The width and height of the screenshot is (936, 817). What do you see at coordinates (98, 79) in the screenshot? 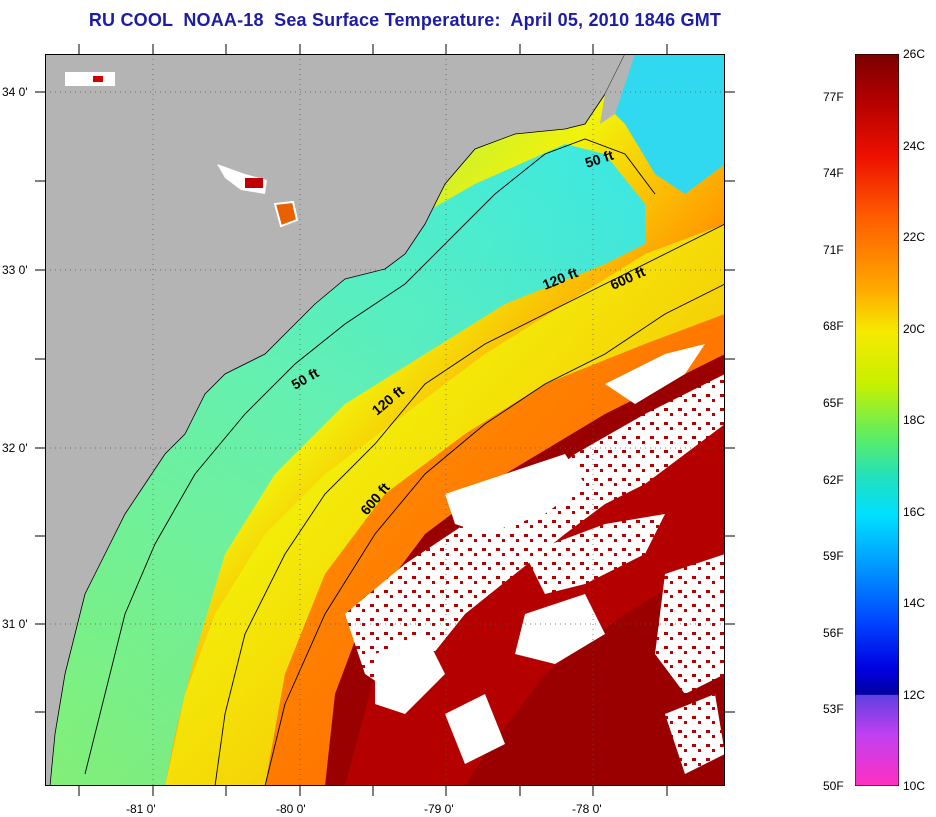
I see `lake-patch-red` at bounding box center [98, 79].